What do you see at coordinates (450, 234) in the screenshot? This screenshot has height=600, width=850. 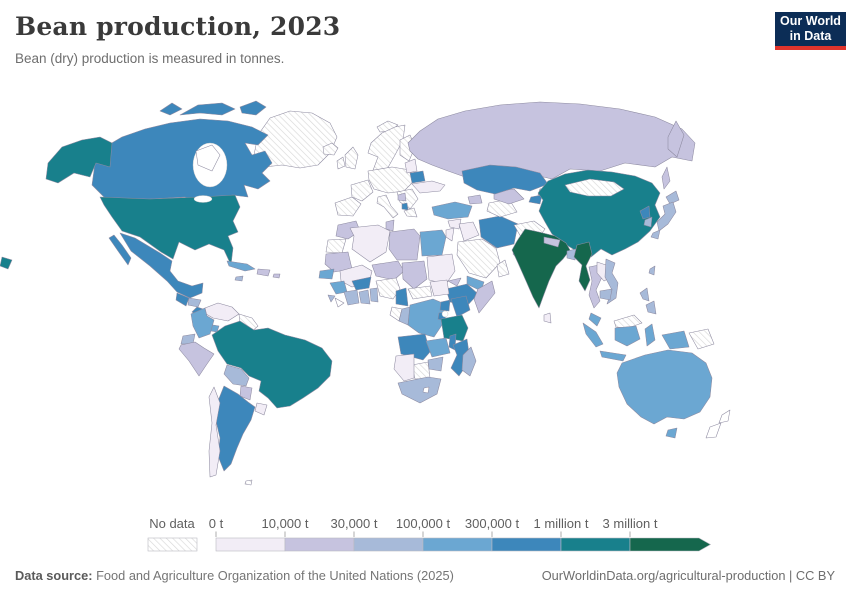 I see `country-israel-jordan` at bounding box center [450, 234].